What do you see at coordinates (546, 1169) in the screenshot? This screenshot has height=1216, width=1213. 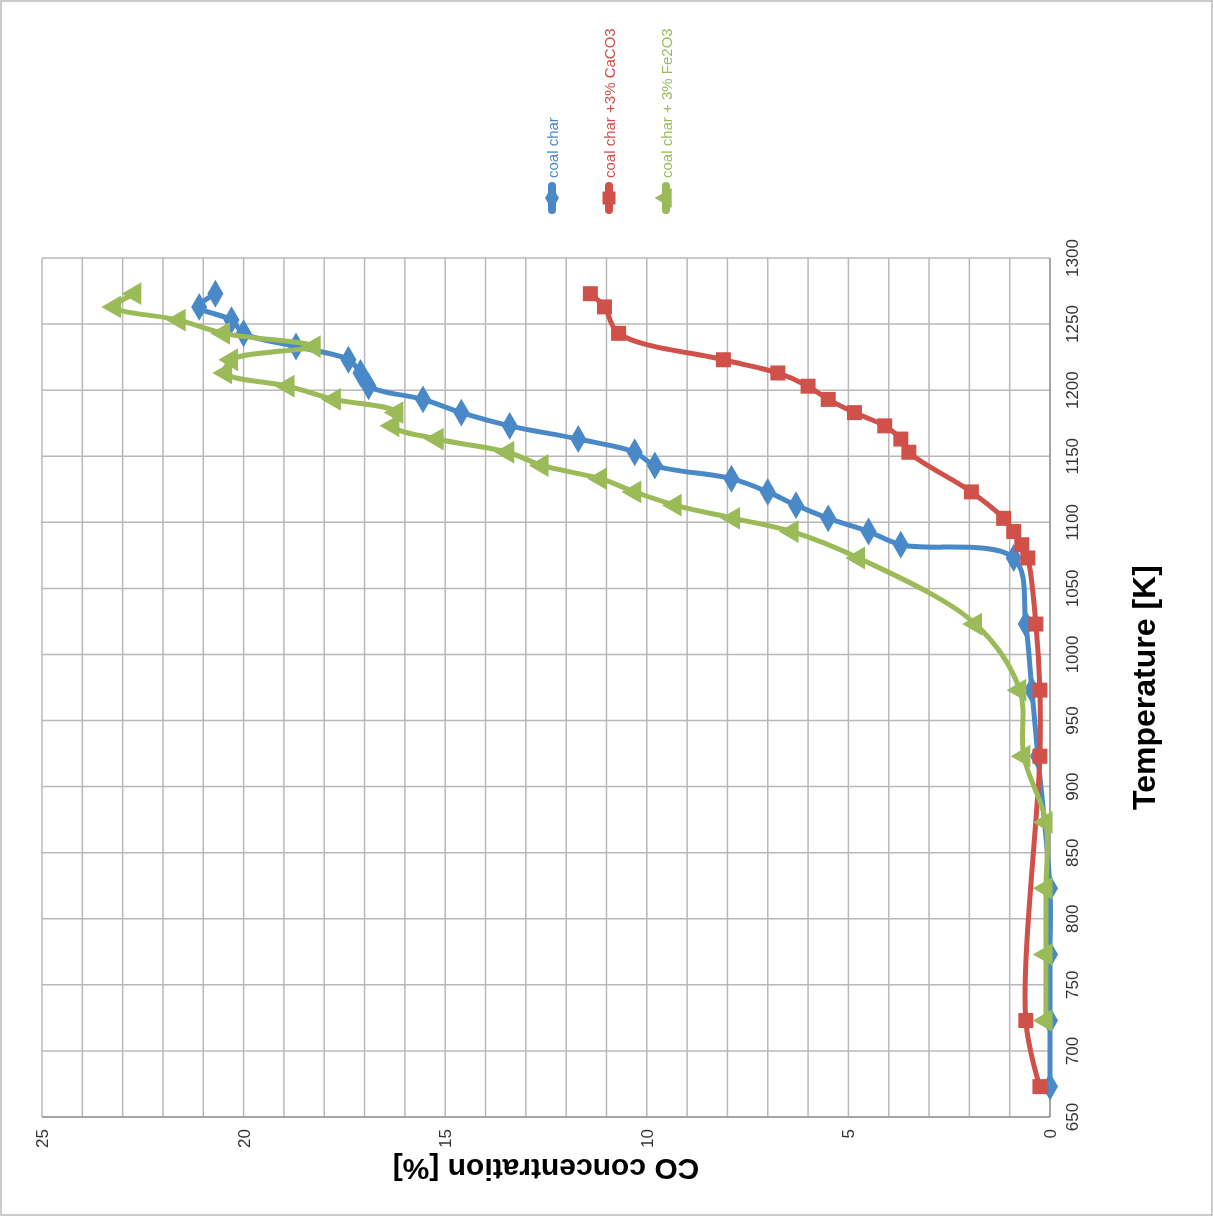 I see `x-axis-title: CO concentration [%]` at bounding box center [546, 1169].